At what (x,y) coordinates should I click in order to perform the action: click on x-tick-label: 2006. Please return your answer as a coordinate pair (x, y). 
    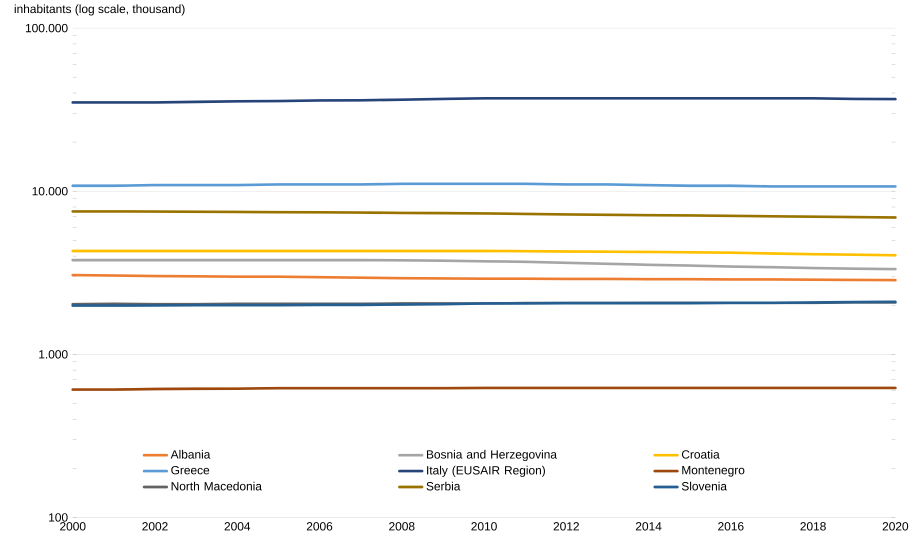
    Looking at the image, I should click on (319, 526).